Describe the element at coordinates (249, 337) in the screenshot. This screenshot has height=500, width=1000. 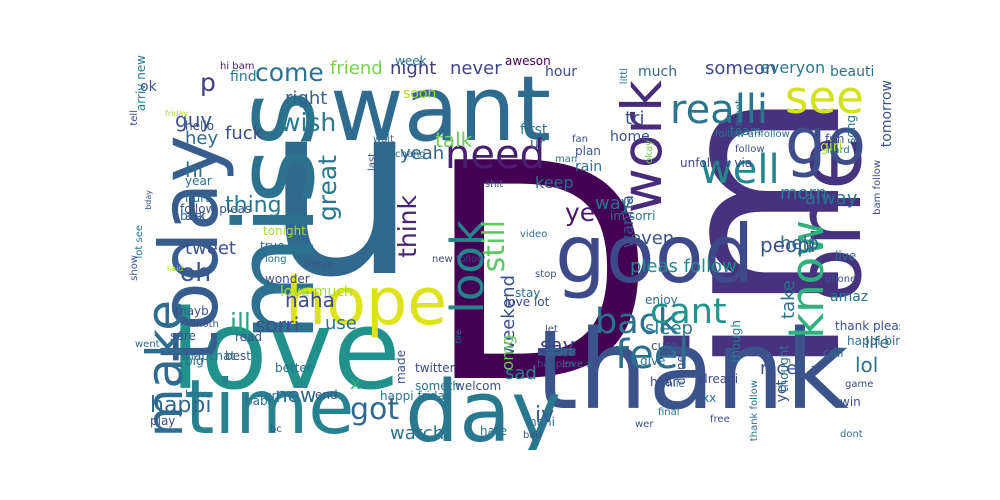
I see `word-read: read` at that location.